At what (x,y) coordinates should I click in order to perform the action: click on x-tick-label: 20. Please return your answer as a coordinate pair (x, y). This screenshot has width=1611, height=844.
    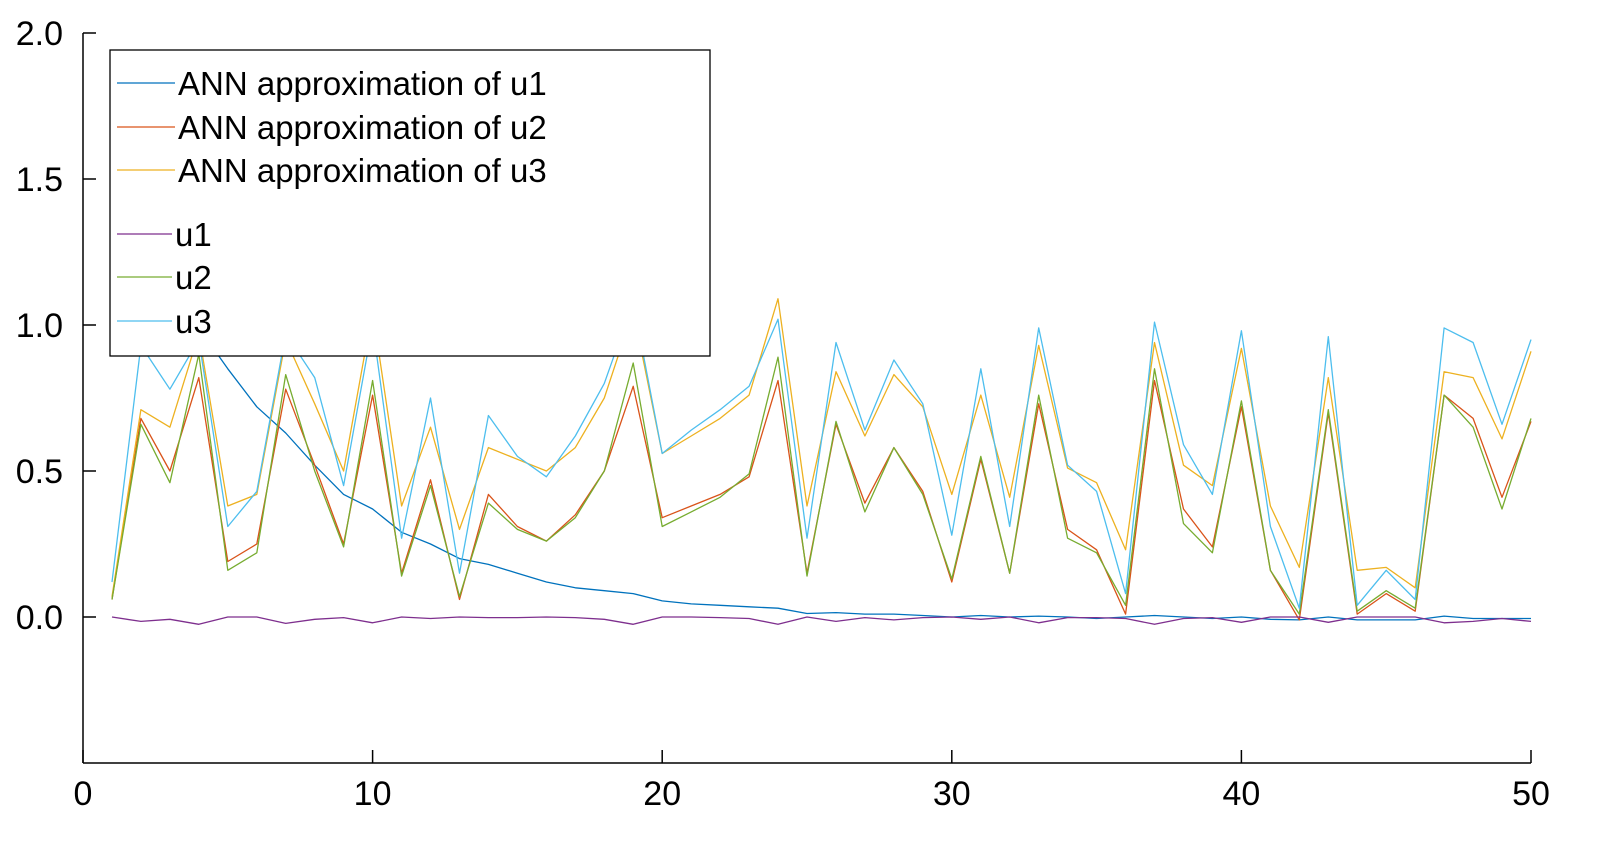
    Looking at the image, I should click on (662, 794).